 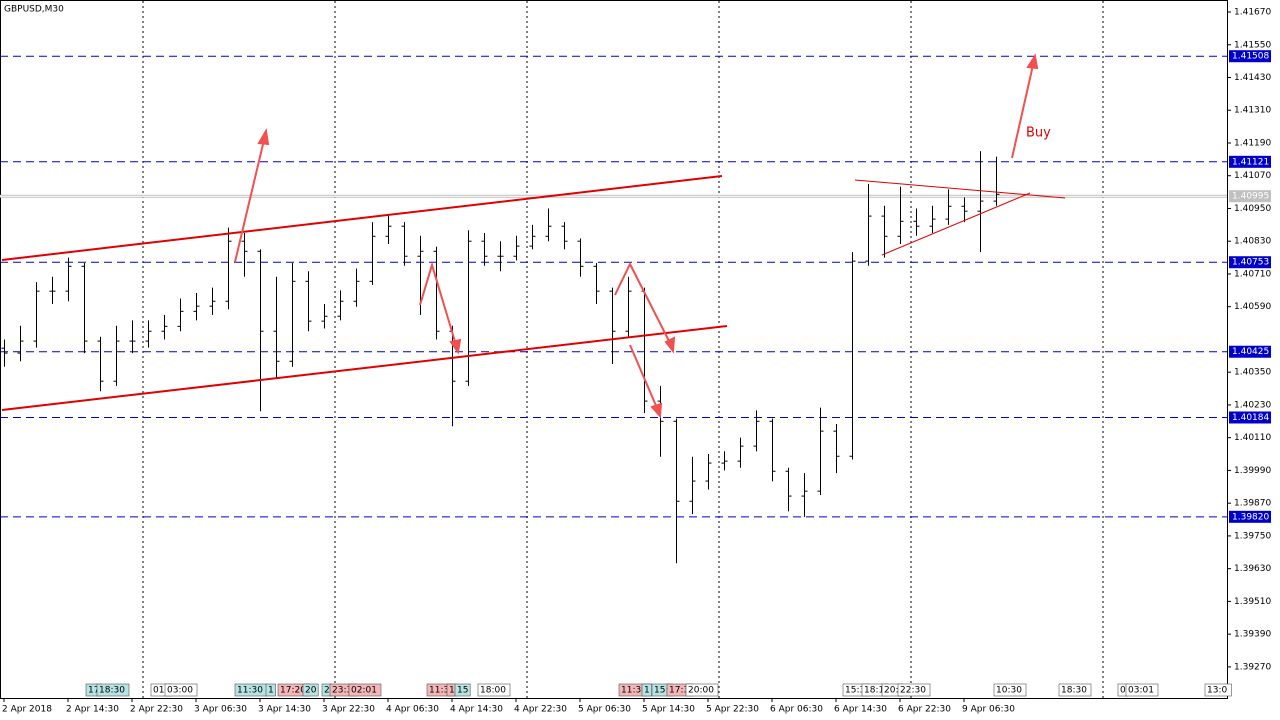 I want to click on x-tick-label: 2 Apr 14:30, so click(x=92, y=710).